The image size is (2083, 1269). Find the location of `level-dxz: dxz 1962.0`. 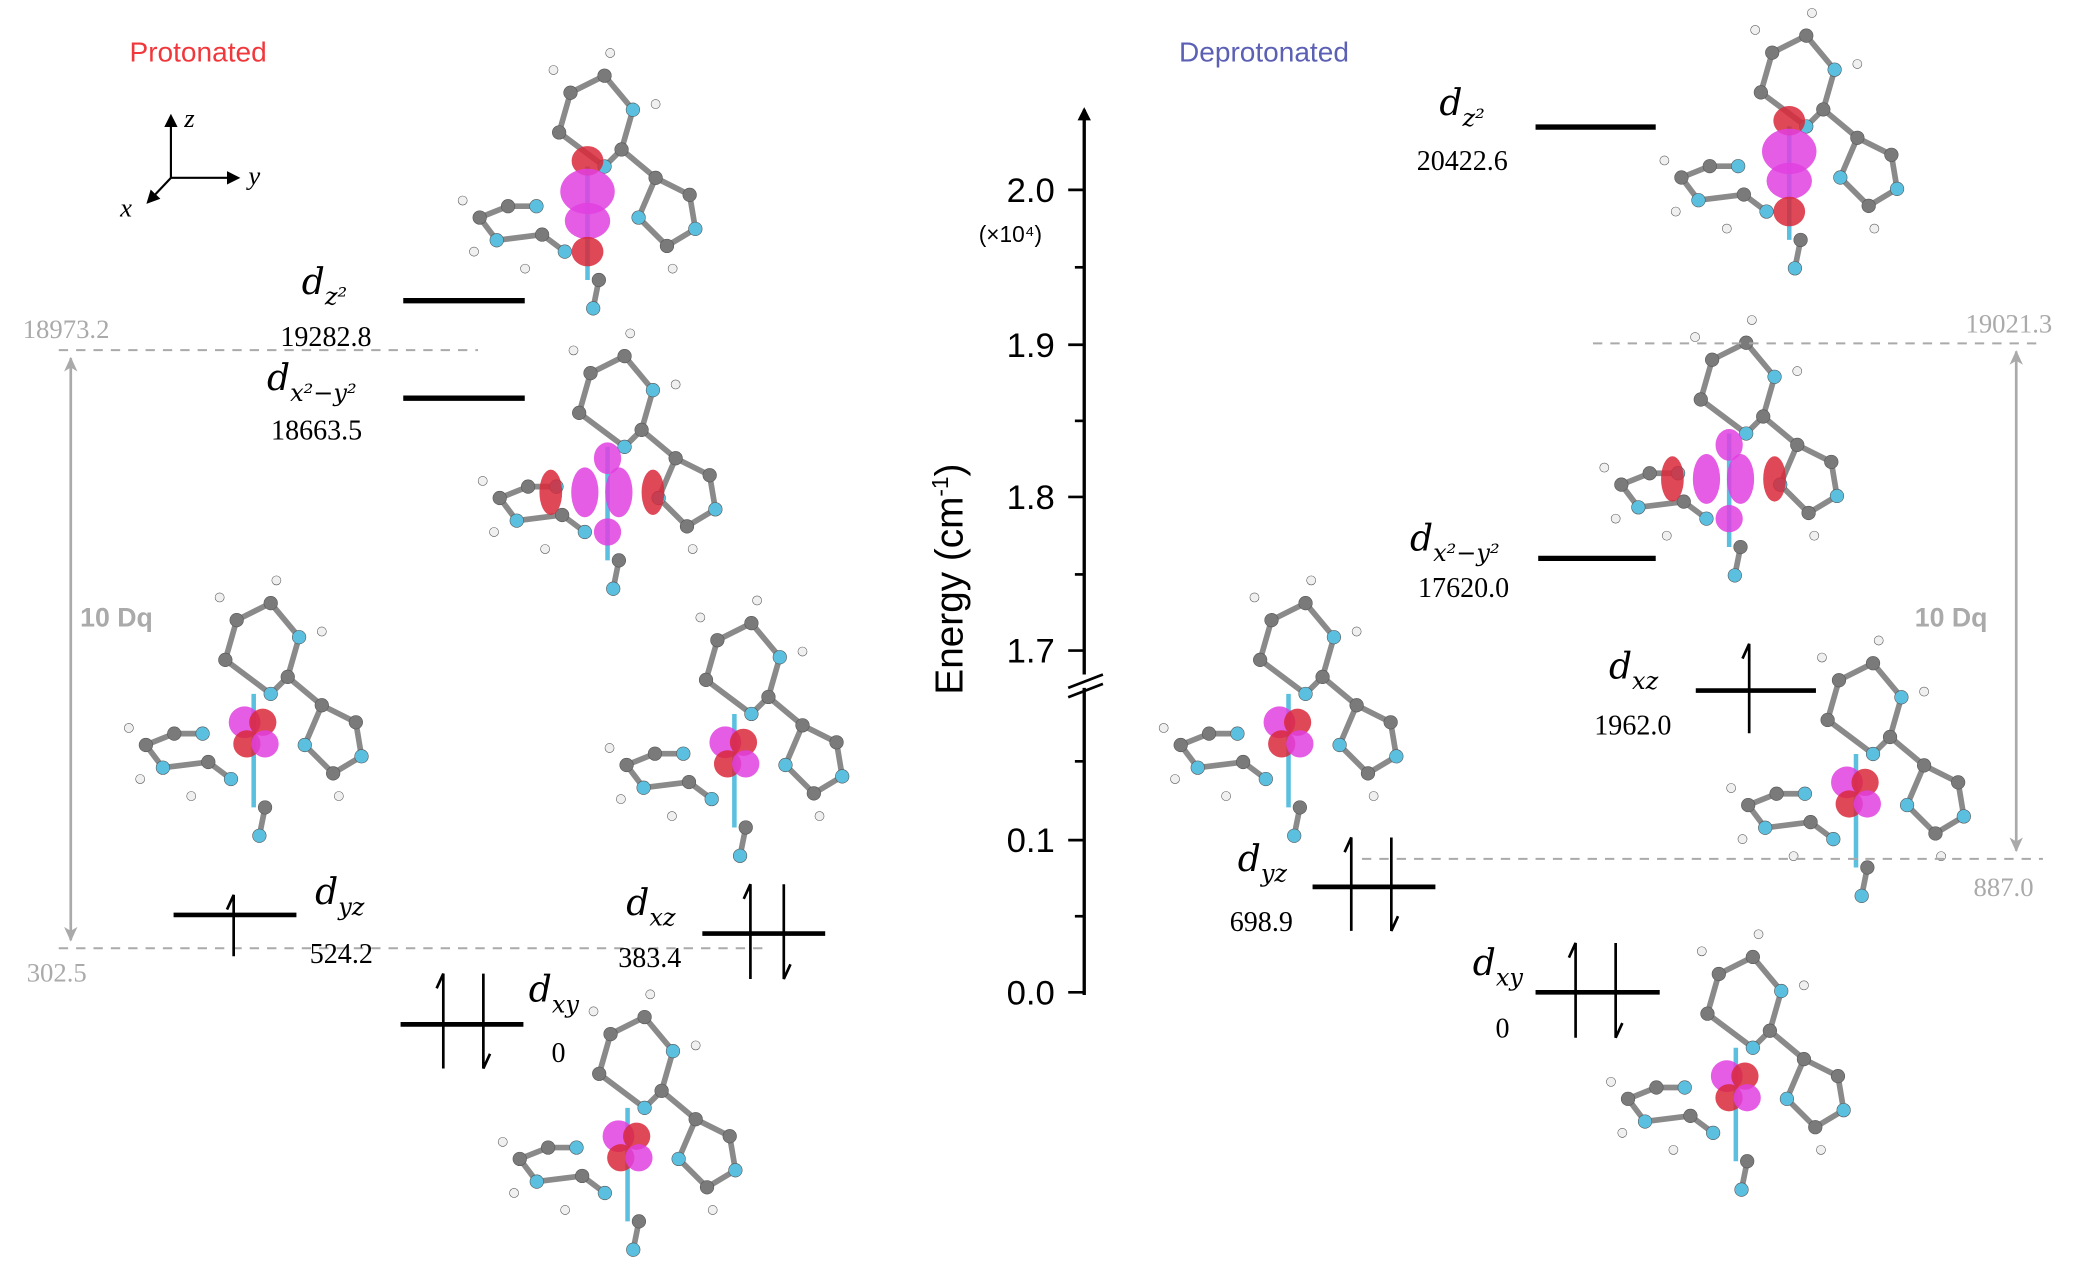

level-dxz: dxz 1962.0 is located at coordinates (1705, 692).